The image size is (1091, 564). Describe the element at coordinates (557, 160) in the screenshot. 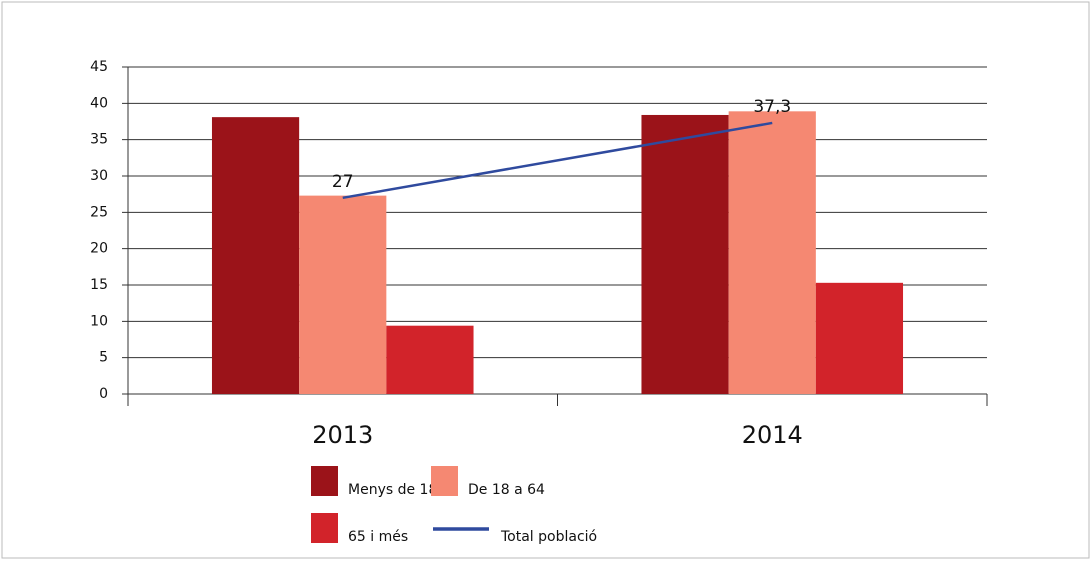

I see `line` at that location.